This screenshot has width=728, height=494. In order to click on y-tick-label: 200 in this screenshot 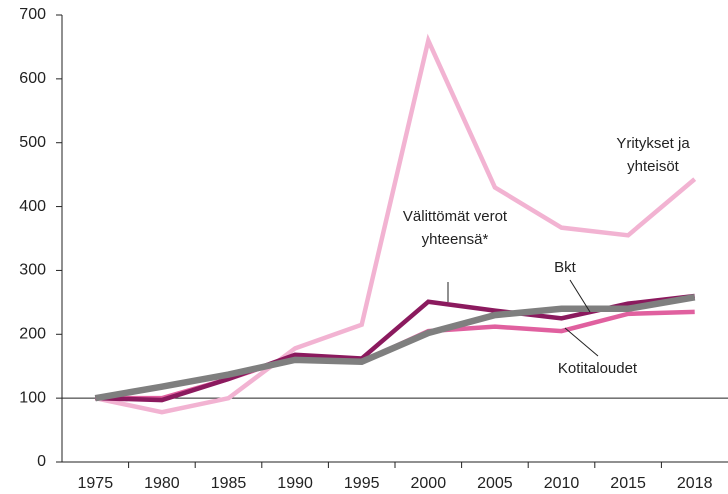, I will do `click(32, 334)`.